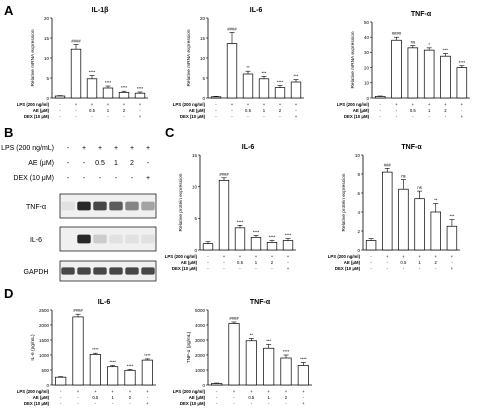 Image resolution: width=500 pixels, height=420 pixels. I want to click on treatment-row-label: AE (μM), so click(41, 110).